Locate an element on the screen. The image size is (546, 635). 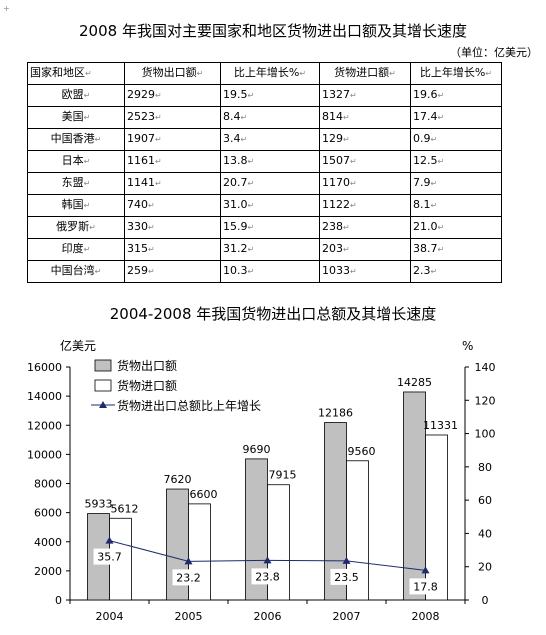
left-tick-label: 16000 is located at coordinates (44, 367).